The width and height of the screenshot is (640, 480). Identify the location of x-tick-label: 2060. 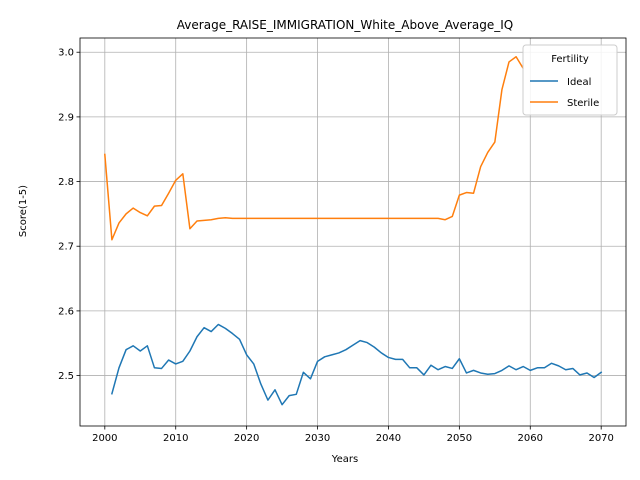
(530, 438).